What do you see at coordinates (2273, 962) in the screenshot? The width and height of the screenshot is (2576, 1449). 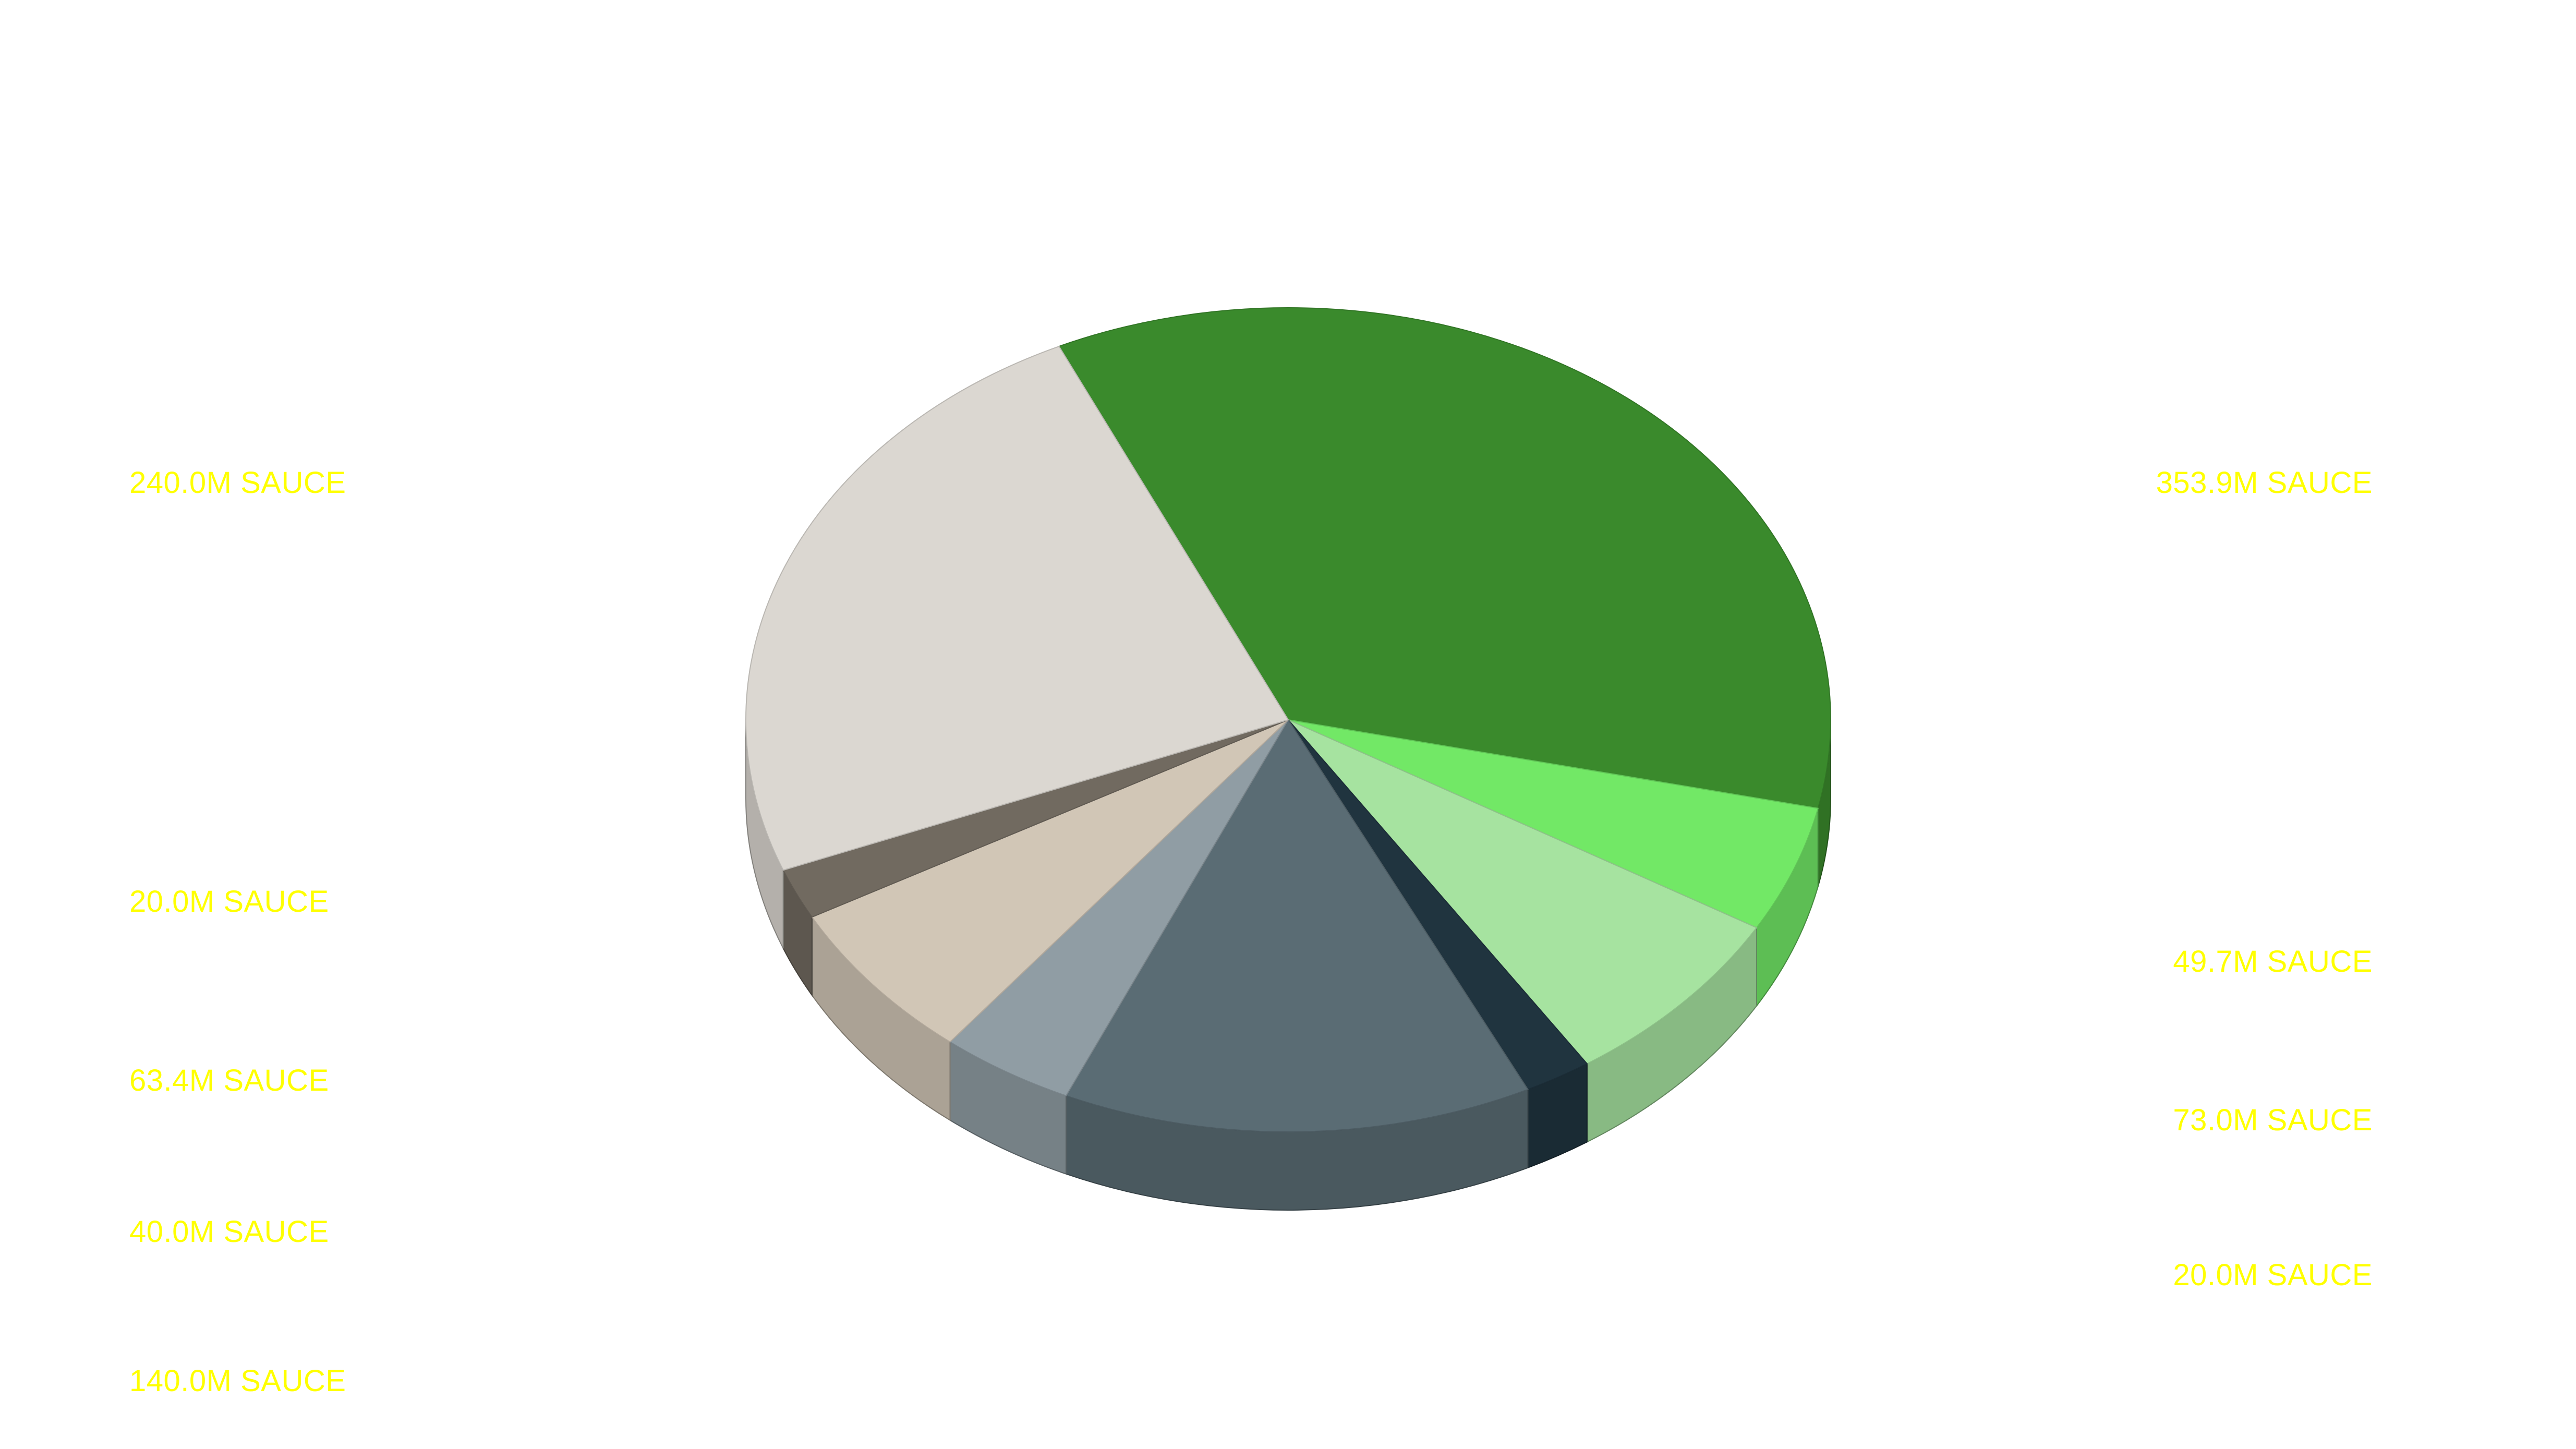 I see `slice-label-green-bright: 49.7M SAUCE` at bounding box center [2273, 962].